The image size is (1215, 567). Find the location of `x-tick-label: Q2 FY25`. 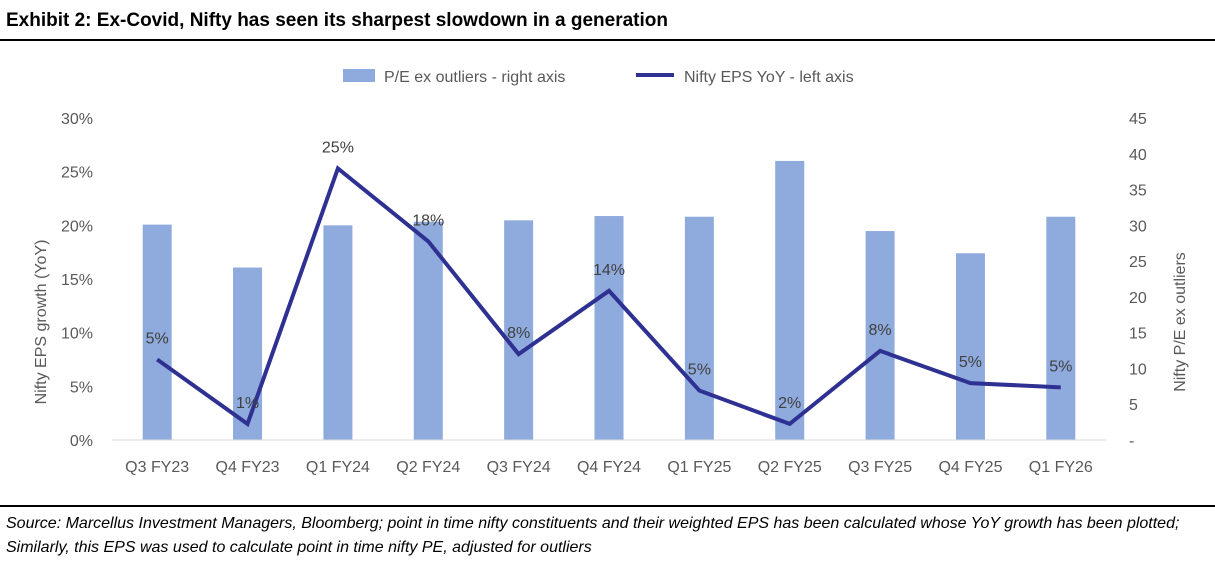

x-tick-label: Q2 FY25 is located at coordinates (790, 467).